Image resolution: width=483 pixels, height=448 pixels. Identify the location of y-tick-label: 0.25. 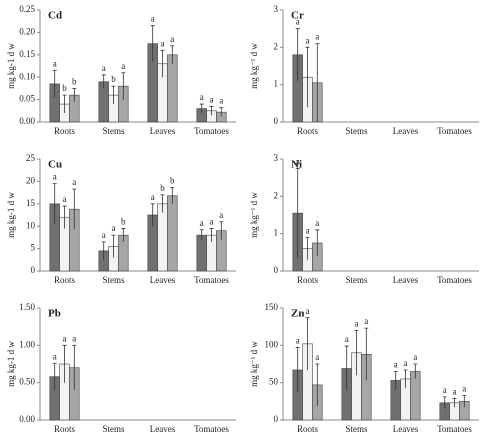
(27, 9).